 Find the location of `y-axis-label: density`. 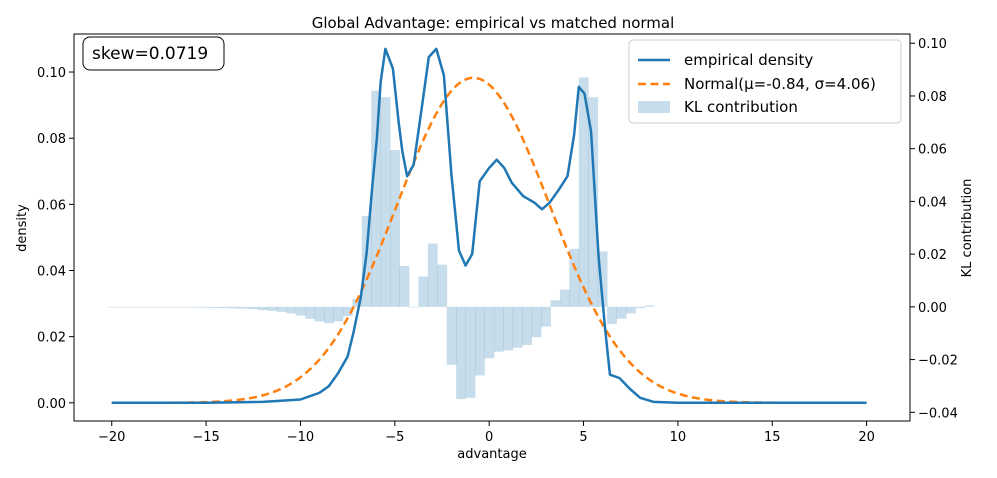

y-axis-label: density is located at coordinates (22, 228).